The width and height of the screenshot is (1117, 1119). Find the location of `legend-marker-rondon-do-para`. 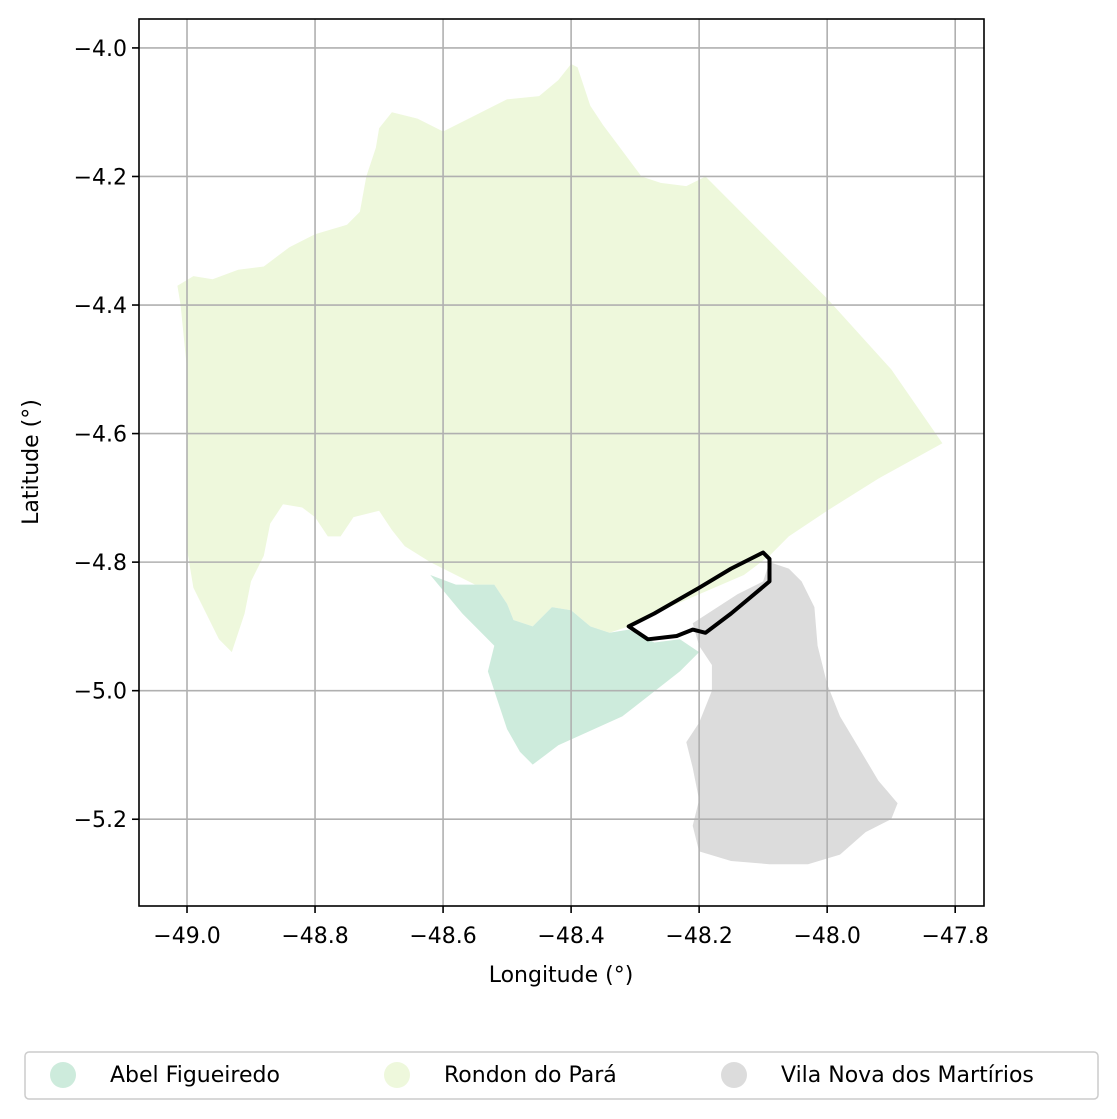

legend-marker-rondon-do-para is located at coordinates (397, 1075).